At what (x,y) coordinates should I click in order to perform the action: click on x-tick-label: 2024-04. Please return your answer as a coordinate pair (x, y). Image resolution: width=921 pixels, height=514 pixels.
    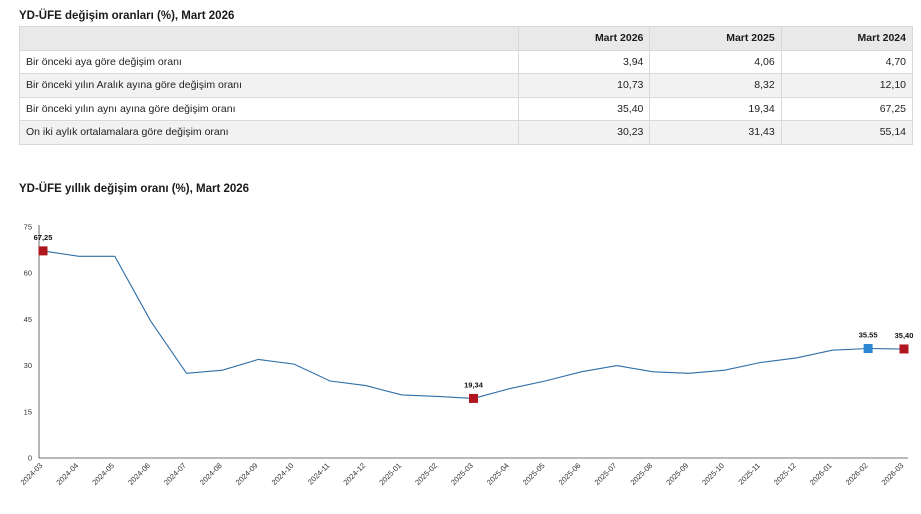
    Looking at the image, I should click on (67, 474).